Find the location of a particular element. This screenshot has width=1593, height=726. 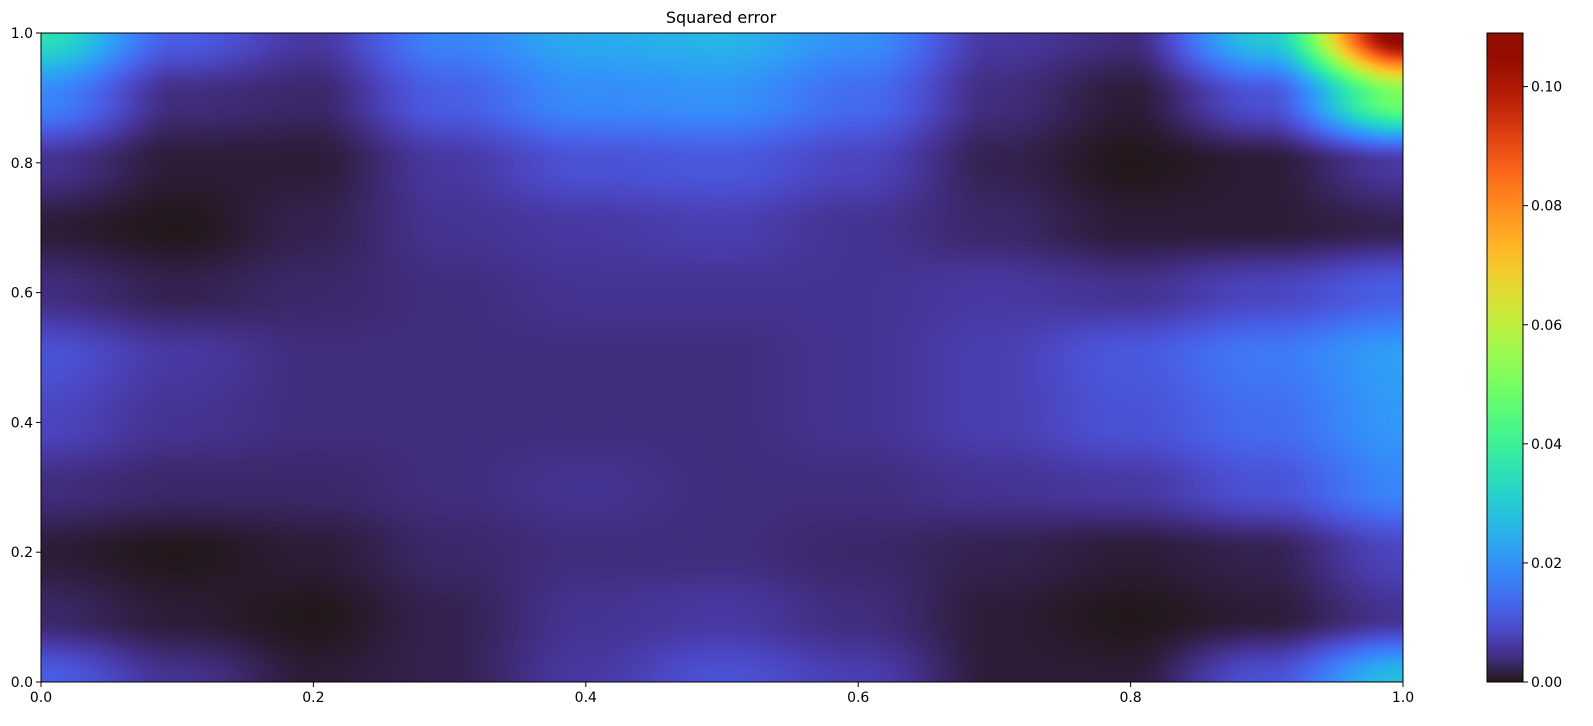

colorbar-bar is located at coordinates (1505, 357).